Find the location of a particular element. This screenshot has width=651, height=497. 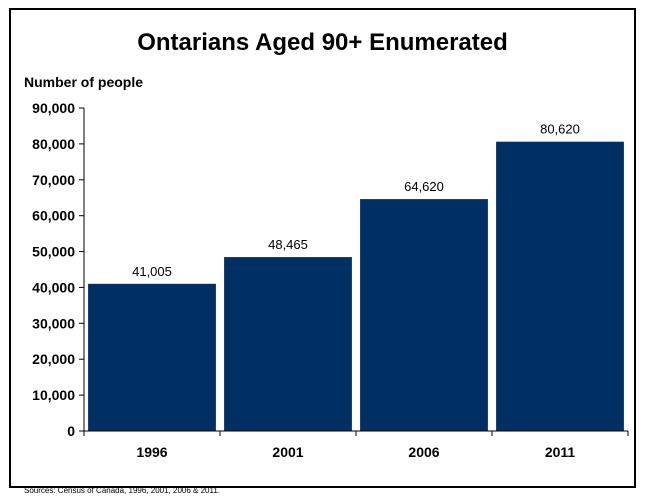

y-tick-label: 30,000 is located at coordinates (53, 323).